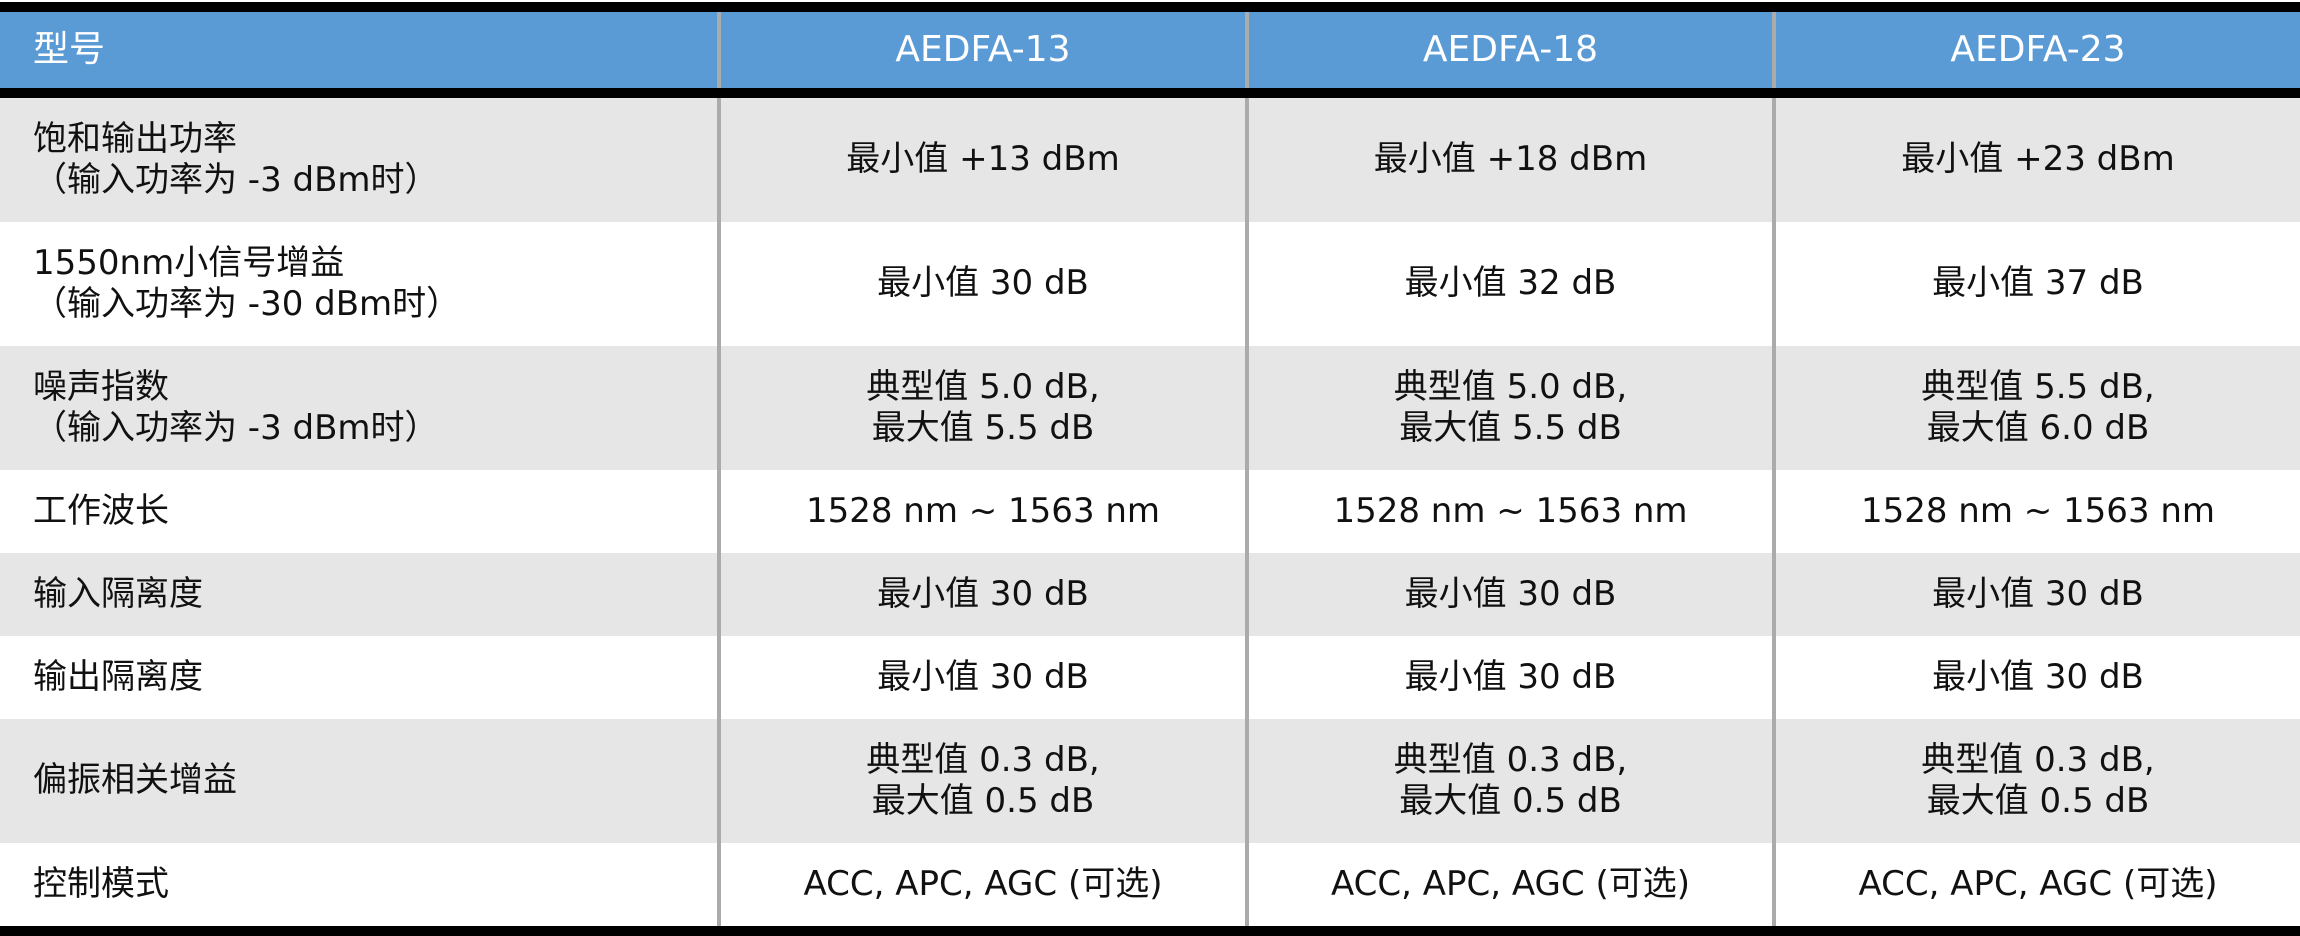  I want to click on value-cell: 最小值 37 dB, so click(2036, 284).